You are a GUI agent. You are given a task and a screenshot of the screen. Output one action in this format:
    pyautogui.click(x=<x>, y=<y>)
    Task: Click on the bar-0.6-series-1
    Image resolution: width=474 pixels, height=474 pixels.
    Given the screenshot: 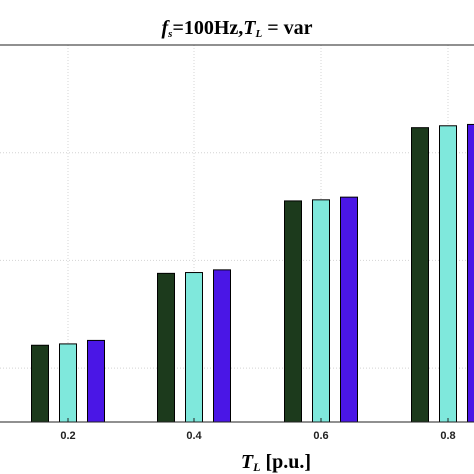 What is the action you would take?
    pyautogui.click(x=293, y=311)
    